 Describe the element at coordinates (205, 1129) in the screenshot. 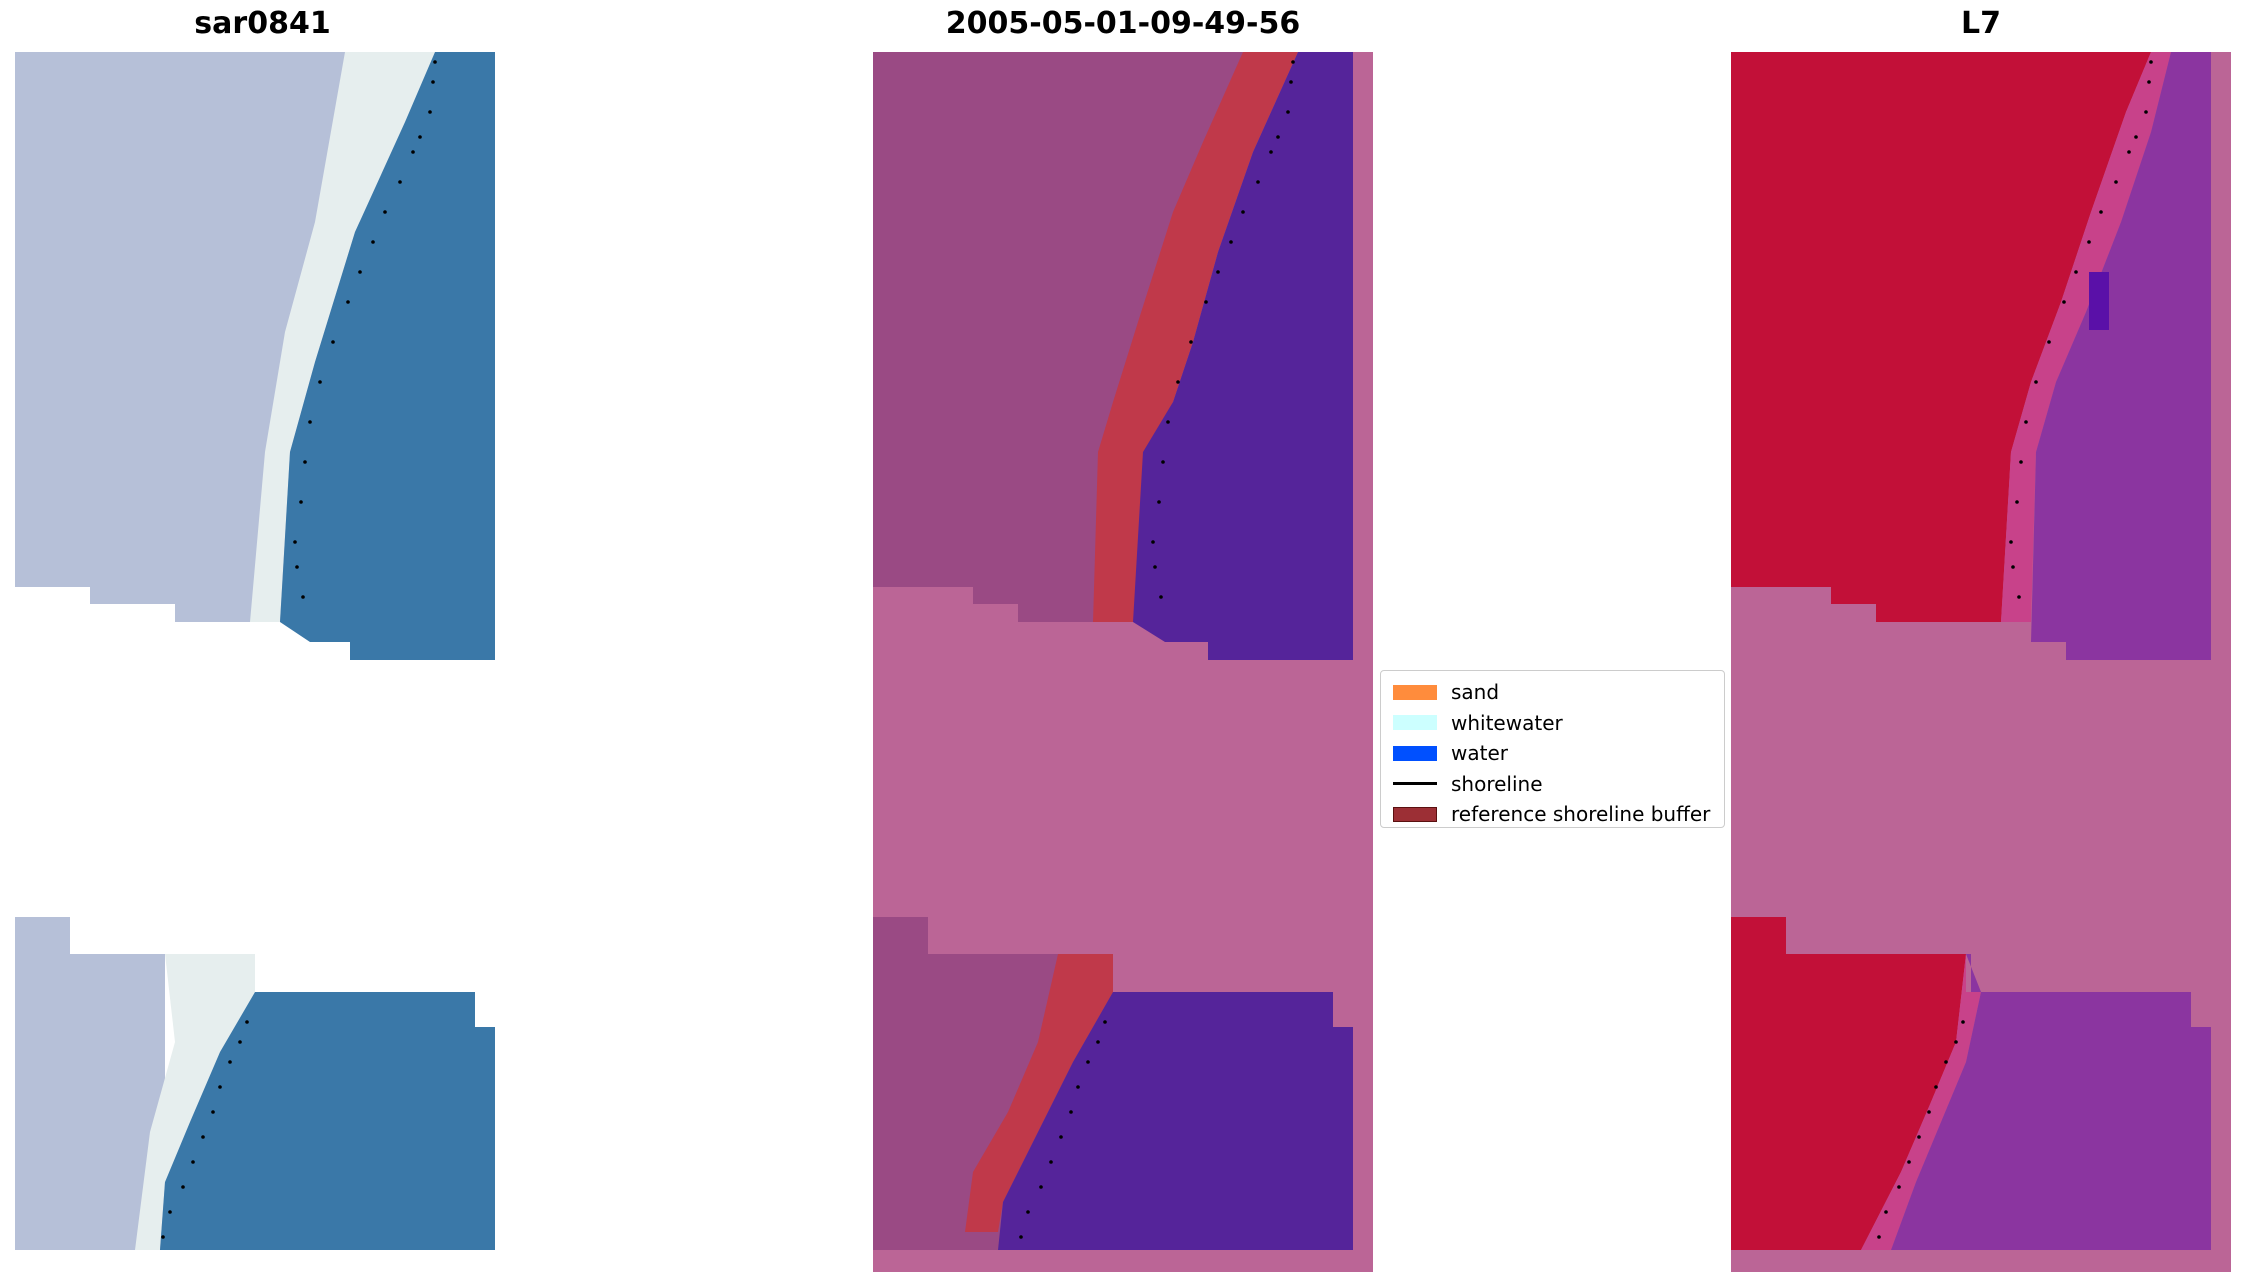

I see `shoreline-lower` at that location.